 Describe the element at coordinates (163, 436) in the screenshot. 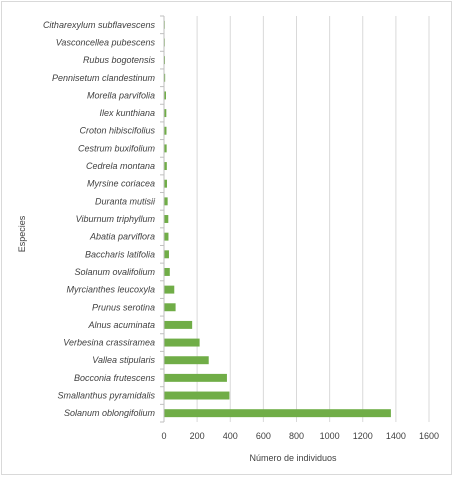

I see `x-tick-label: 0` at that location.